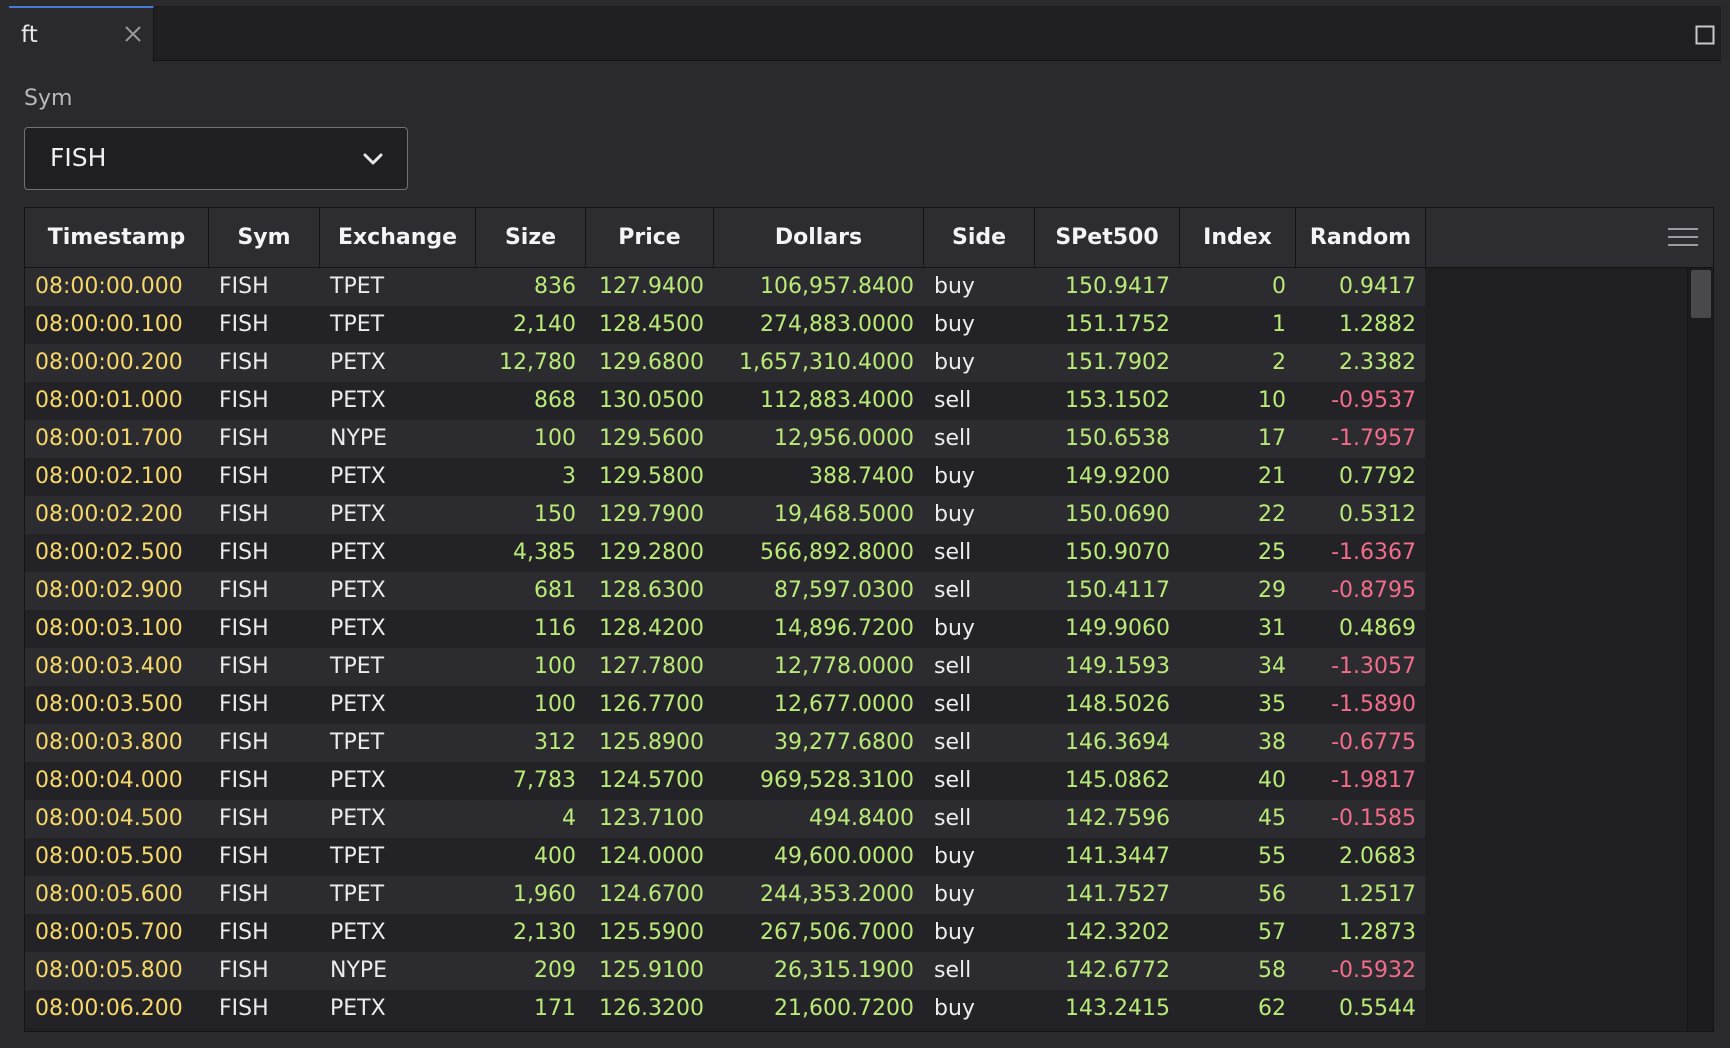 The height and width of the screenshot is (1048, 1730). Describe the element at coordinates (569, 476) in the screenshot. I see `cell-size: 3` at that location.